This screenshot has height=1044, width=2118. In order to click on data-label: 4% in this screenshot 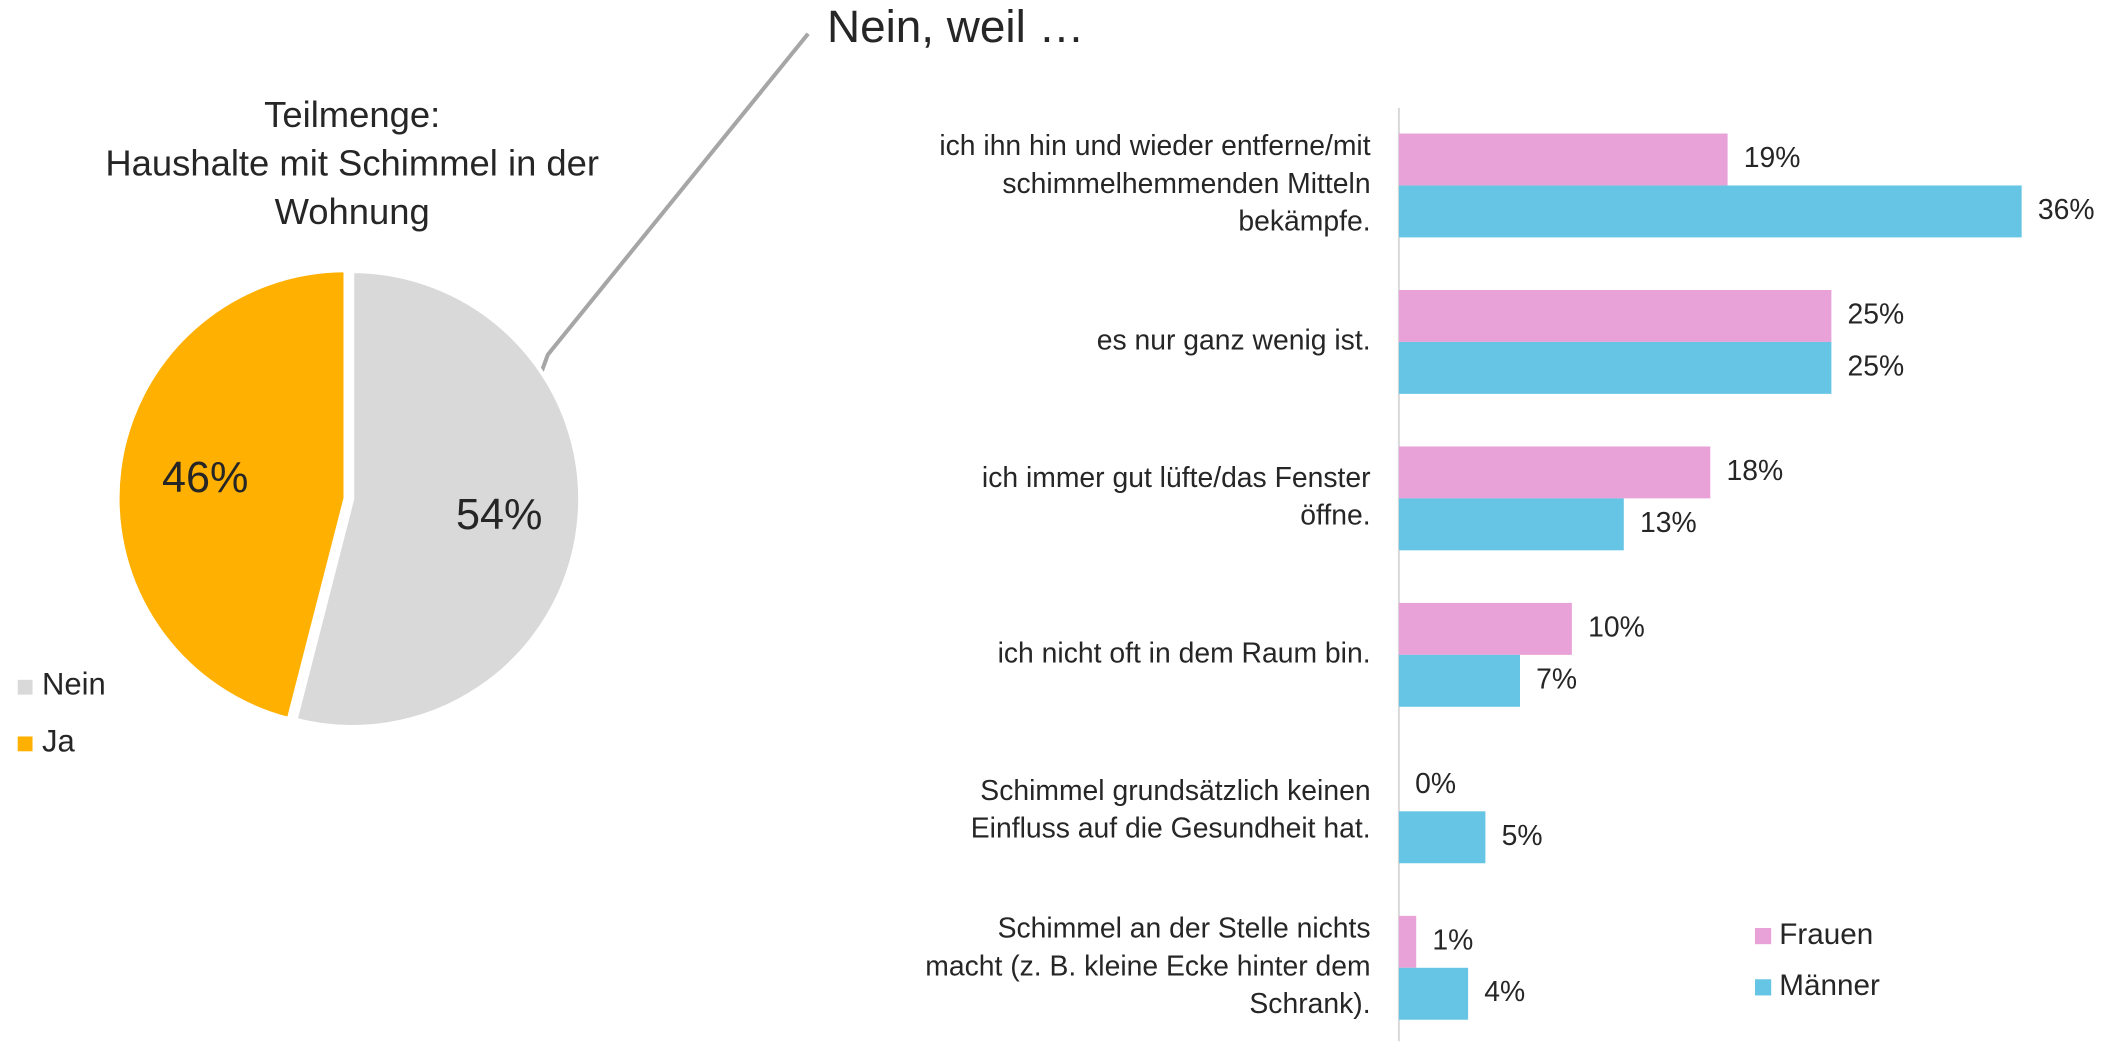, I will do `click(1504, 992)`.